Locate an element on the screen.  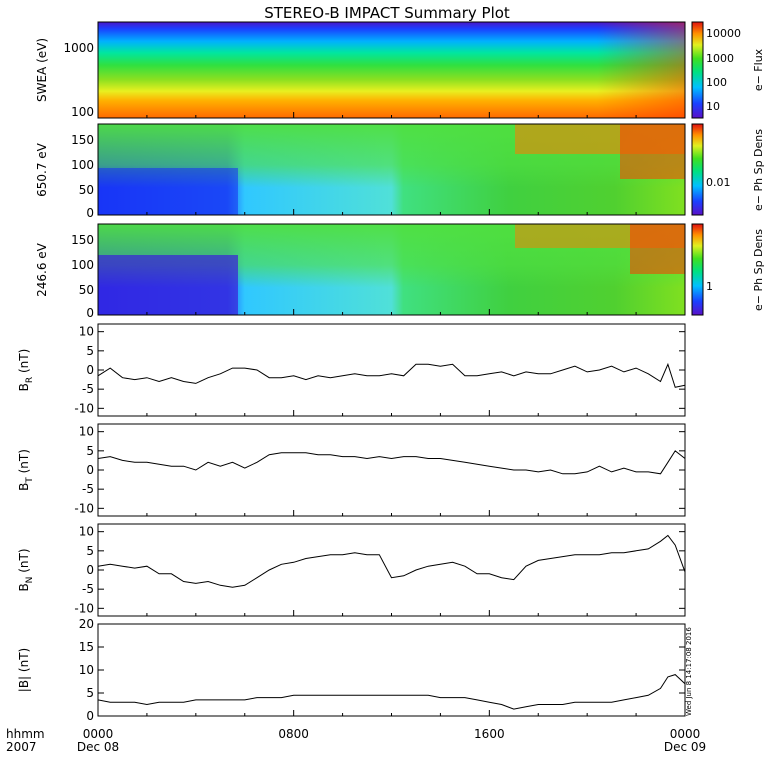
swea-cbar-tick: 100 is located at coordinates (716, 82).